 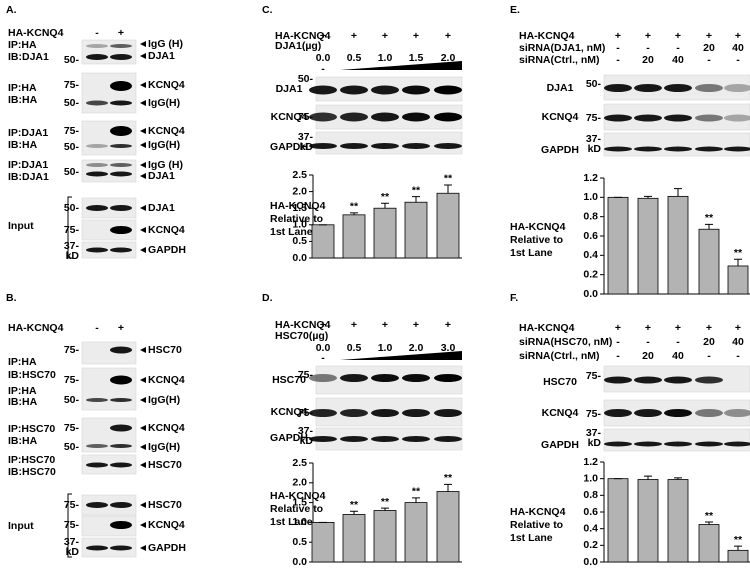 What do you see at coordinates (299, 258) in the screenshot?
I see `y-tick-label: 0.0` at bounding box center [299, 258].